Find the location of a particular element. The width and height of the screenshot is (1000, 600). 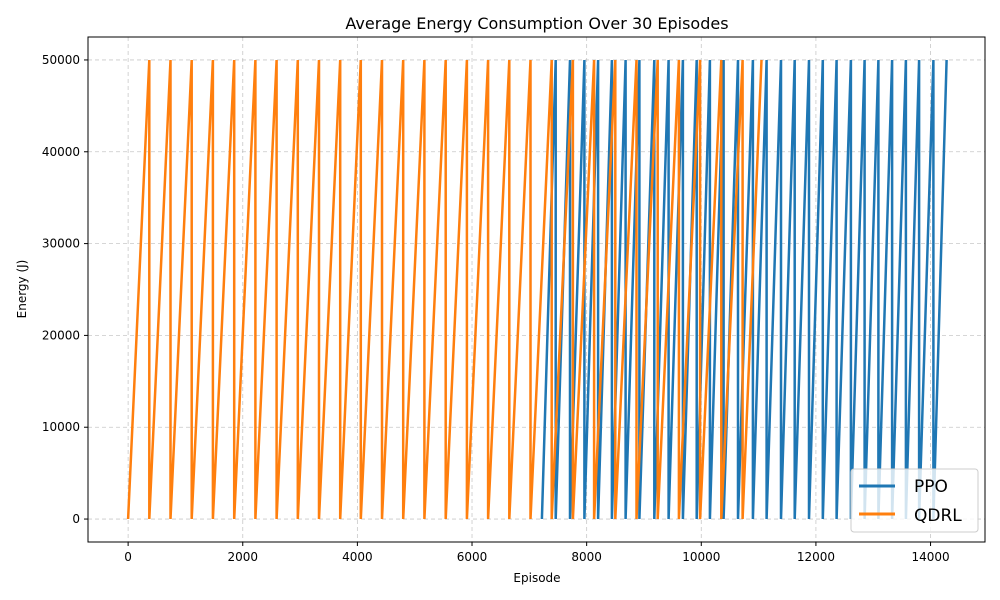

y-tick-label: 0 is located at coordinates (76, 519).